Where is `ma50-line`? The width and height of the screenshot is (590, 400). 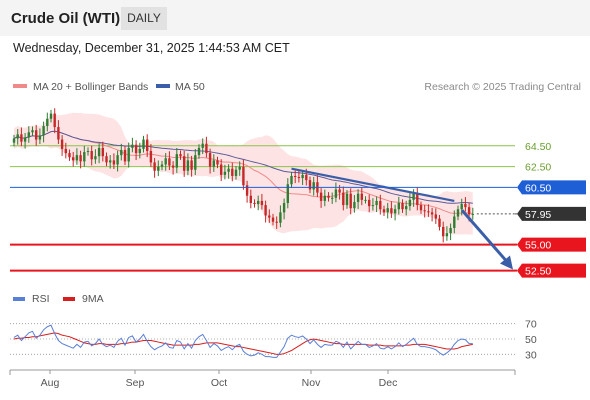
ma50-line is located at coordinates (243, 167).